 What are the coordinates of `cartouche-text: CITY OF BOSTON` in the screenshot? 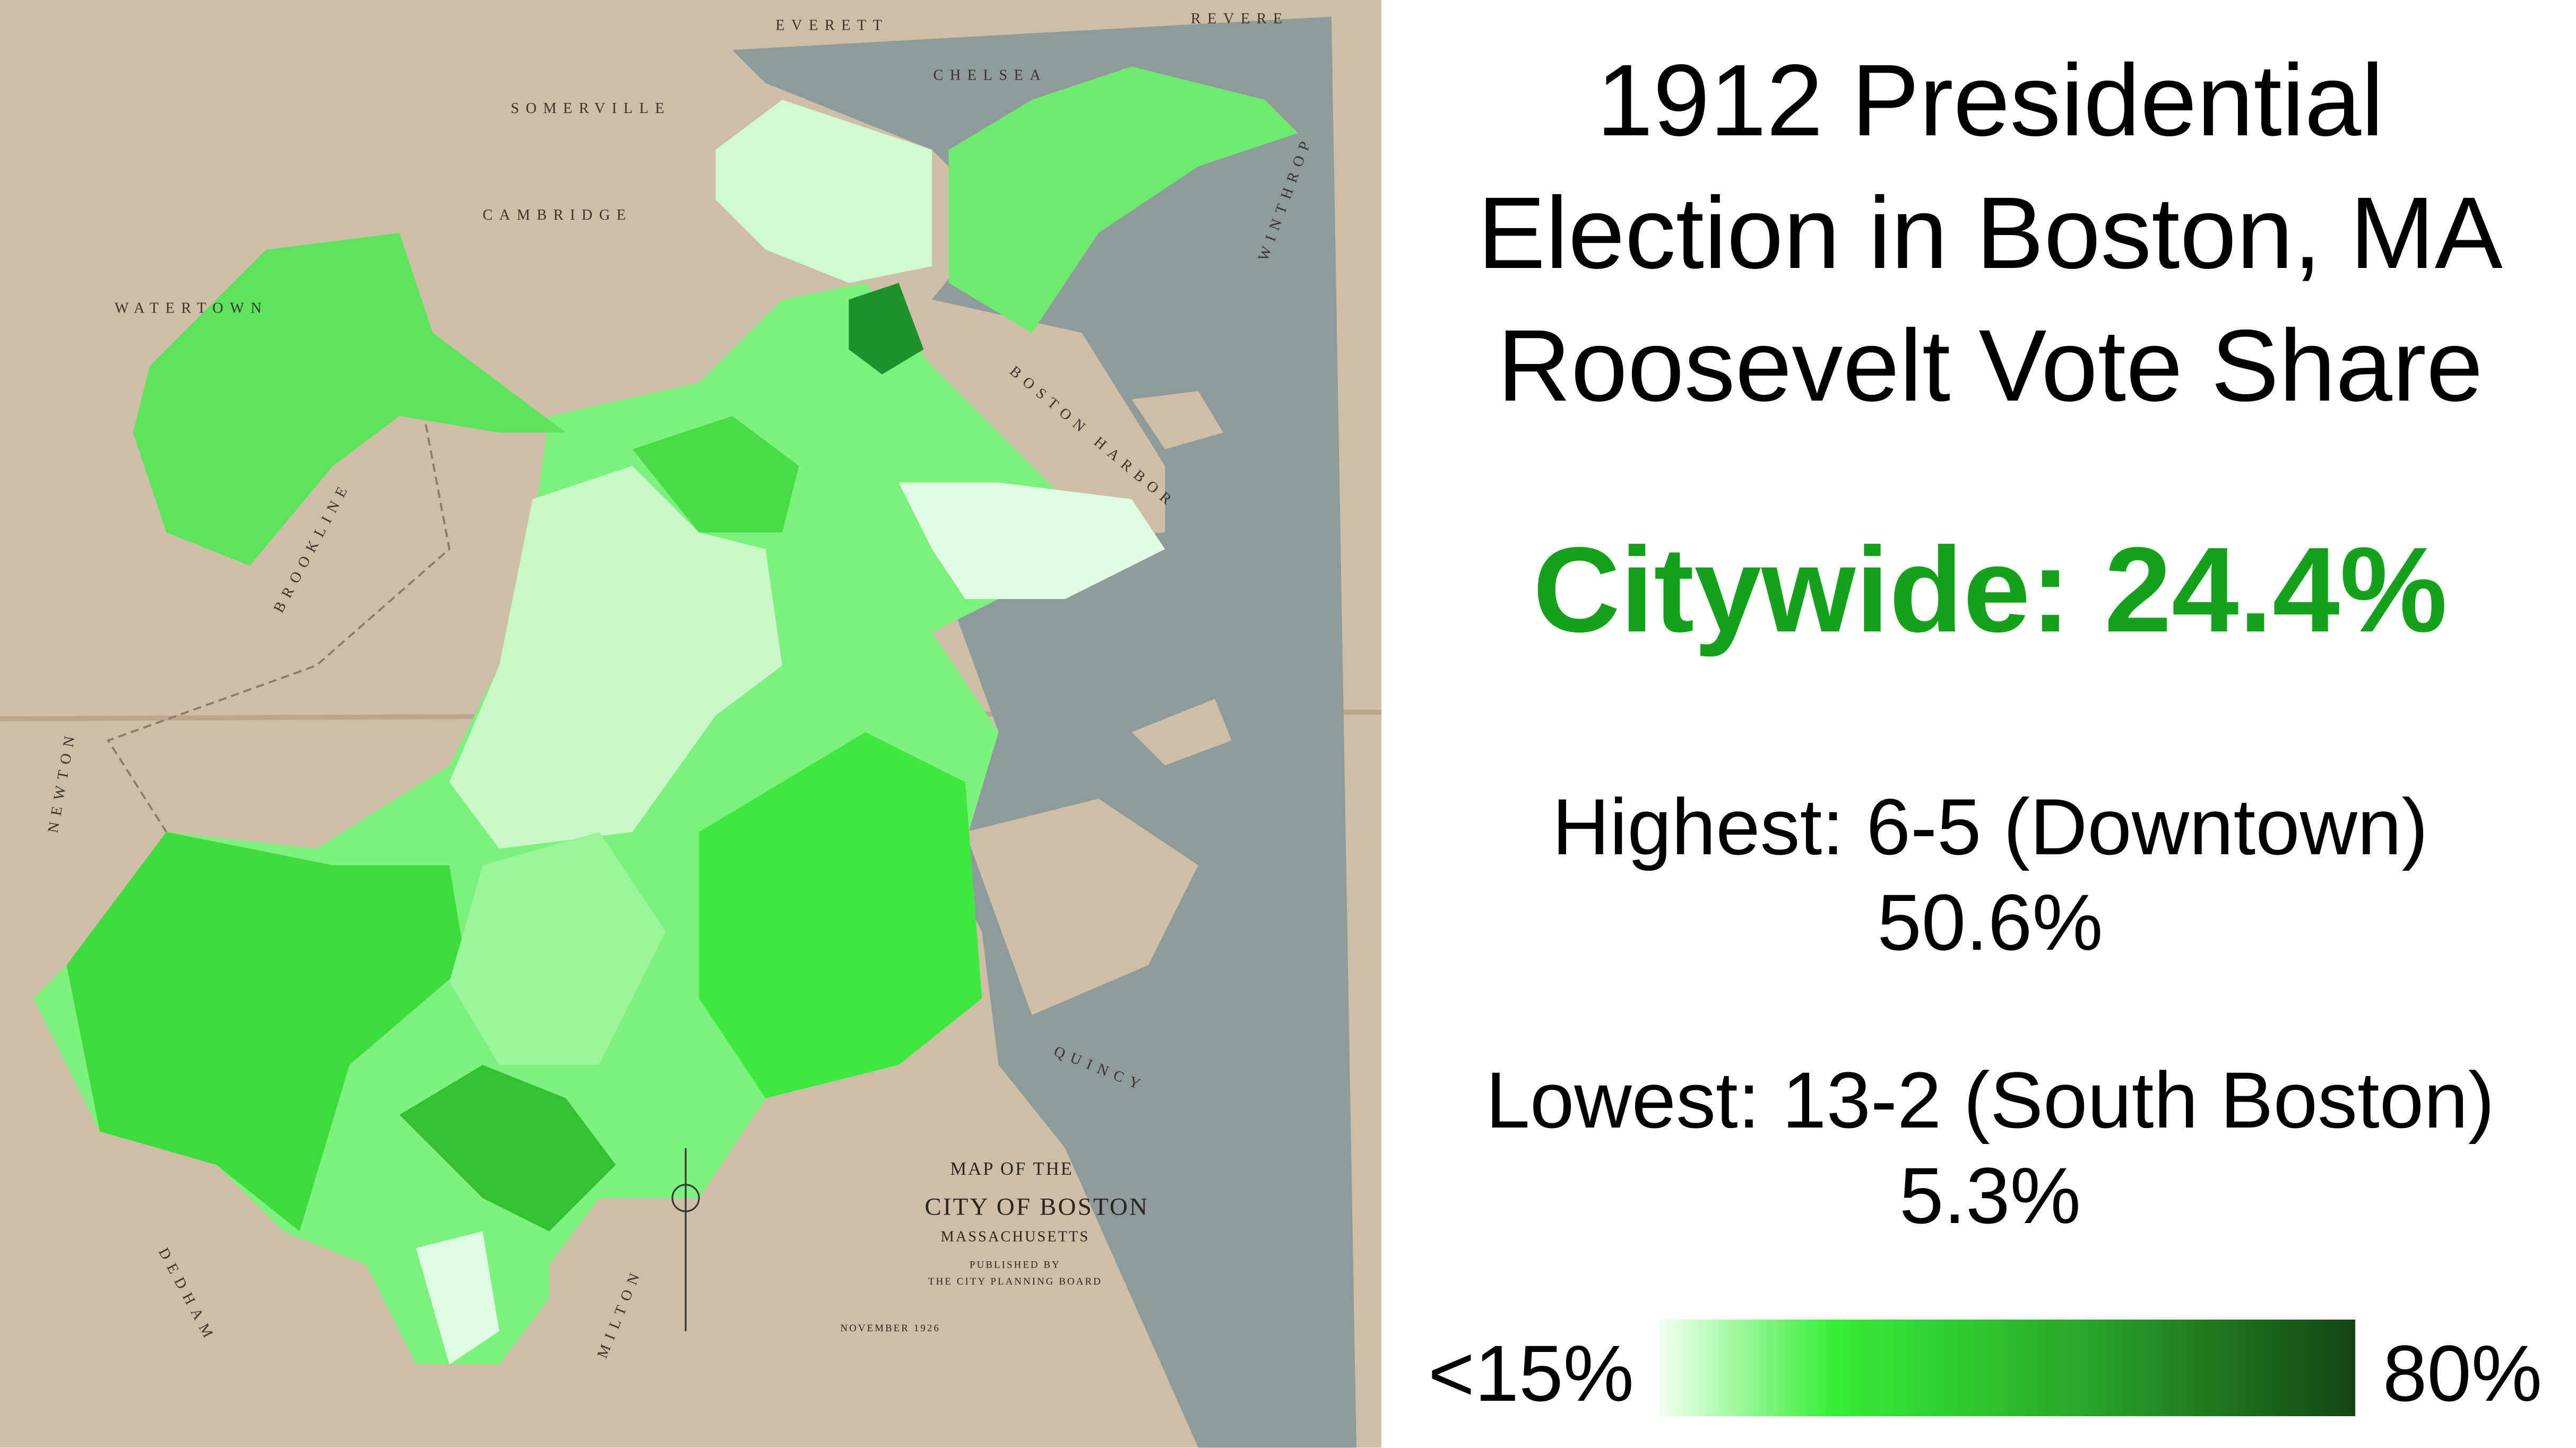 It's located at (1036, 1206).